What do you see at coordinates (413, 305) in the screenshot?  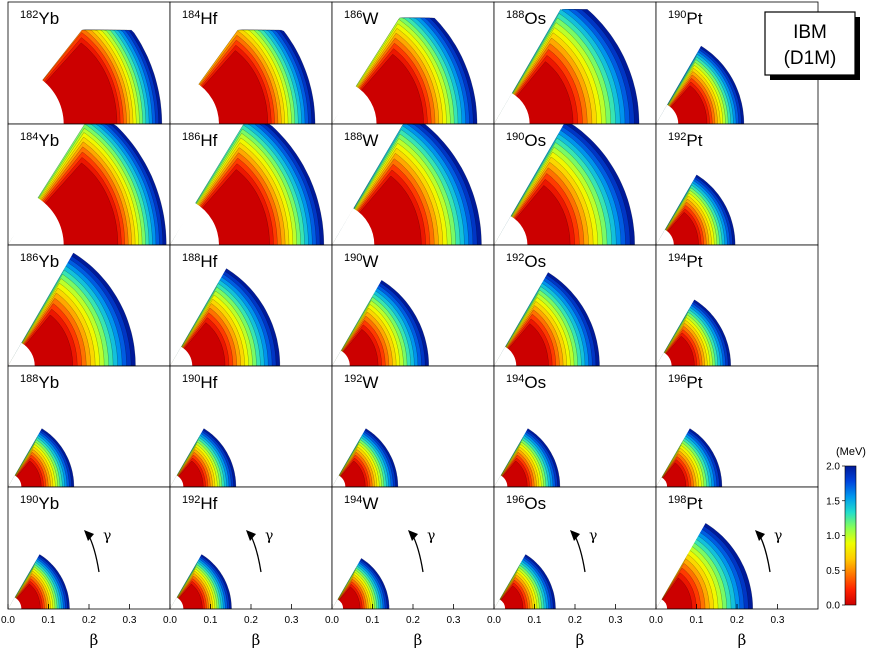 I see `panel-190W: 190W` at bounding box center [413, 305].